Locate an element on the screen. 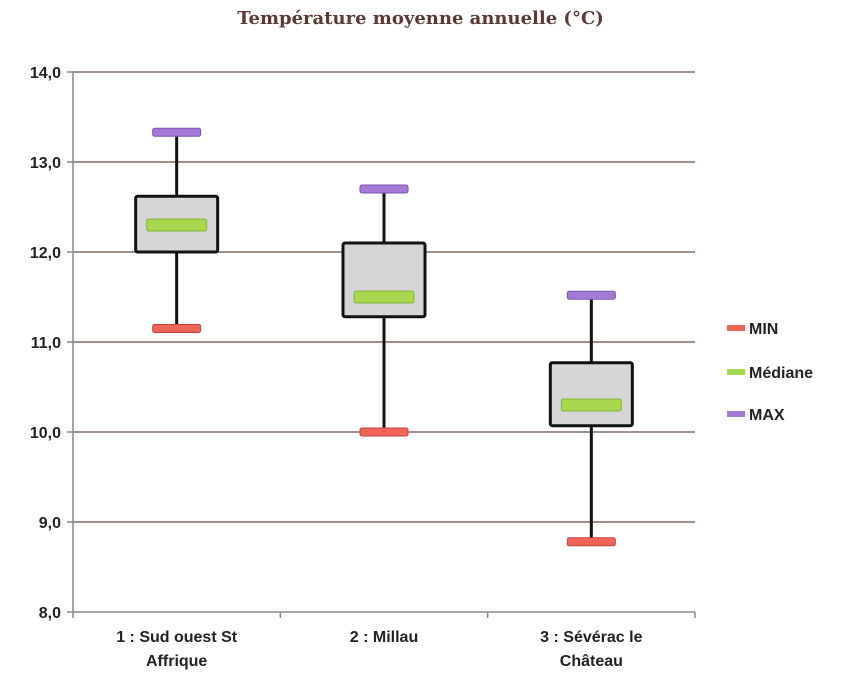  y-tick-label: 14,0 is located at coordinates (45, 73).